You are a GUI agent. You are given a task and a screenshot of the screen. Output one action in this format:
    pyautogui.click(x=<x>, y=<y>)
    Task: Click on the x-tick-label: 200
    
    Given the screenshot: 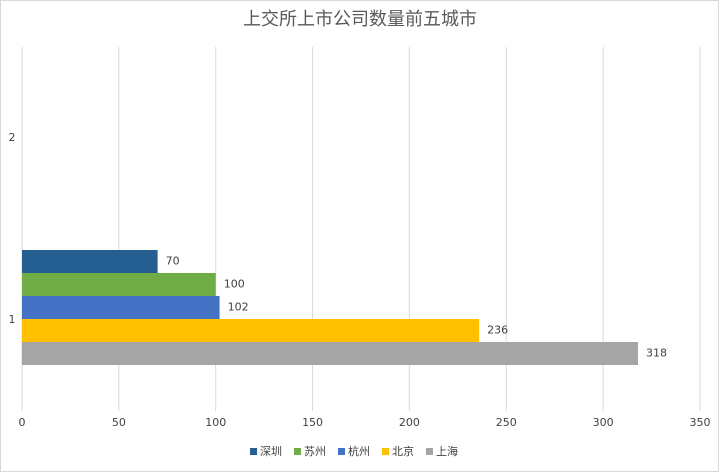 What is the action you would take?
    pyautogui.click(x=409, y=422)
    